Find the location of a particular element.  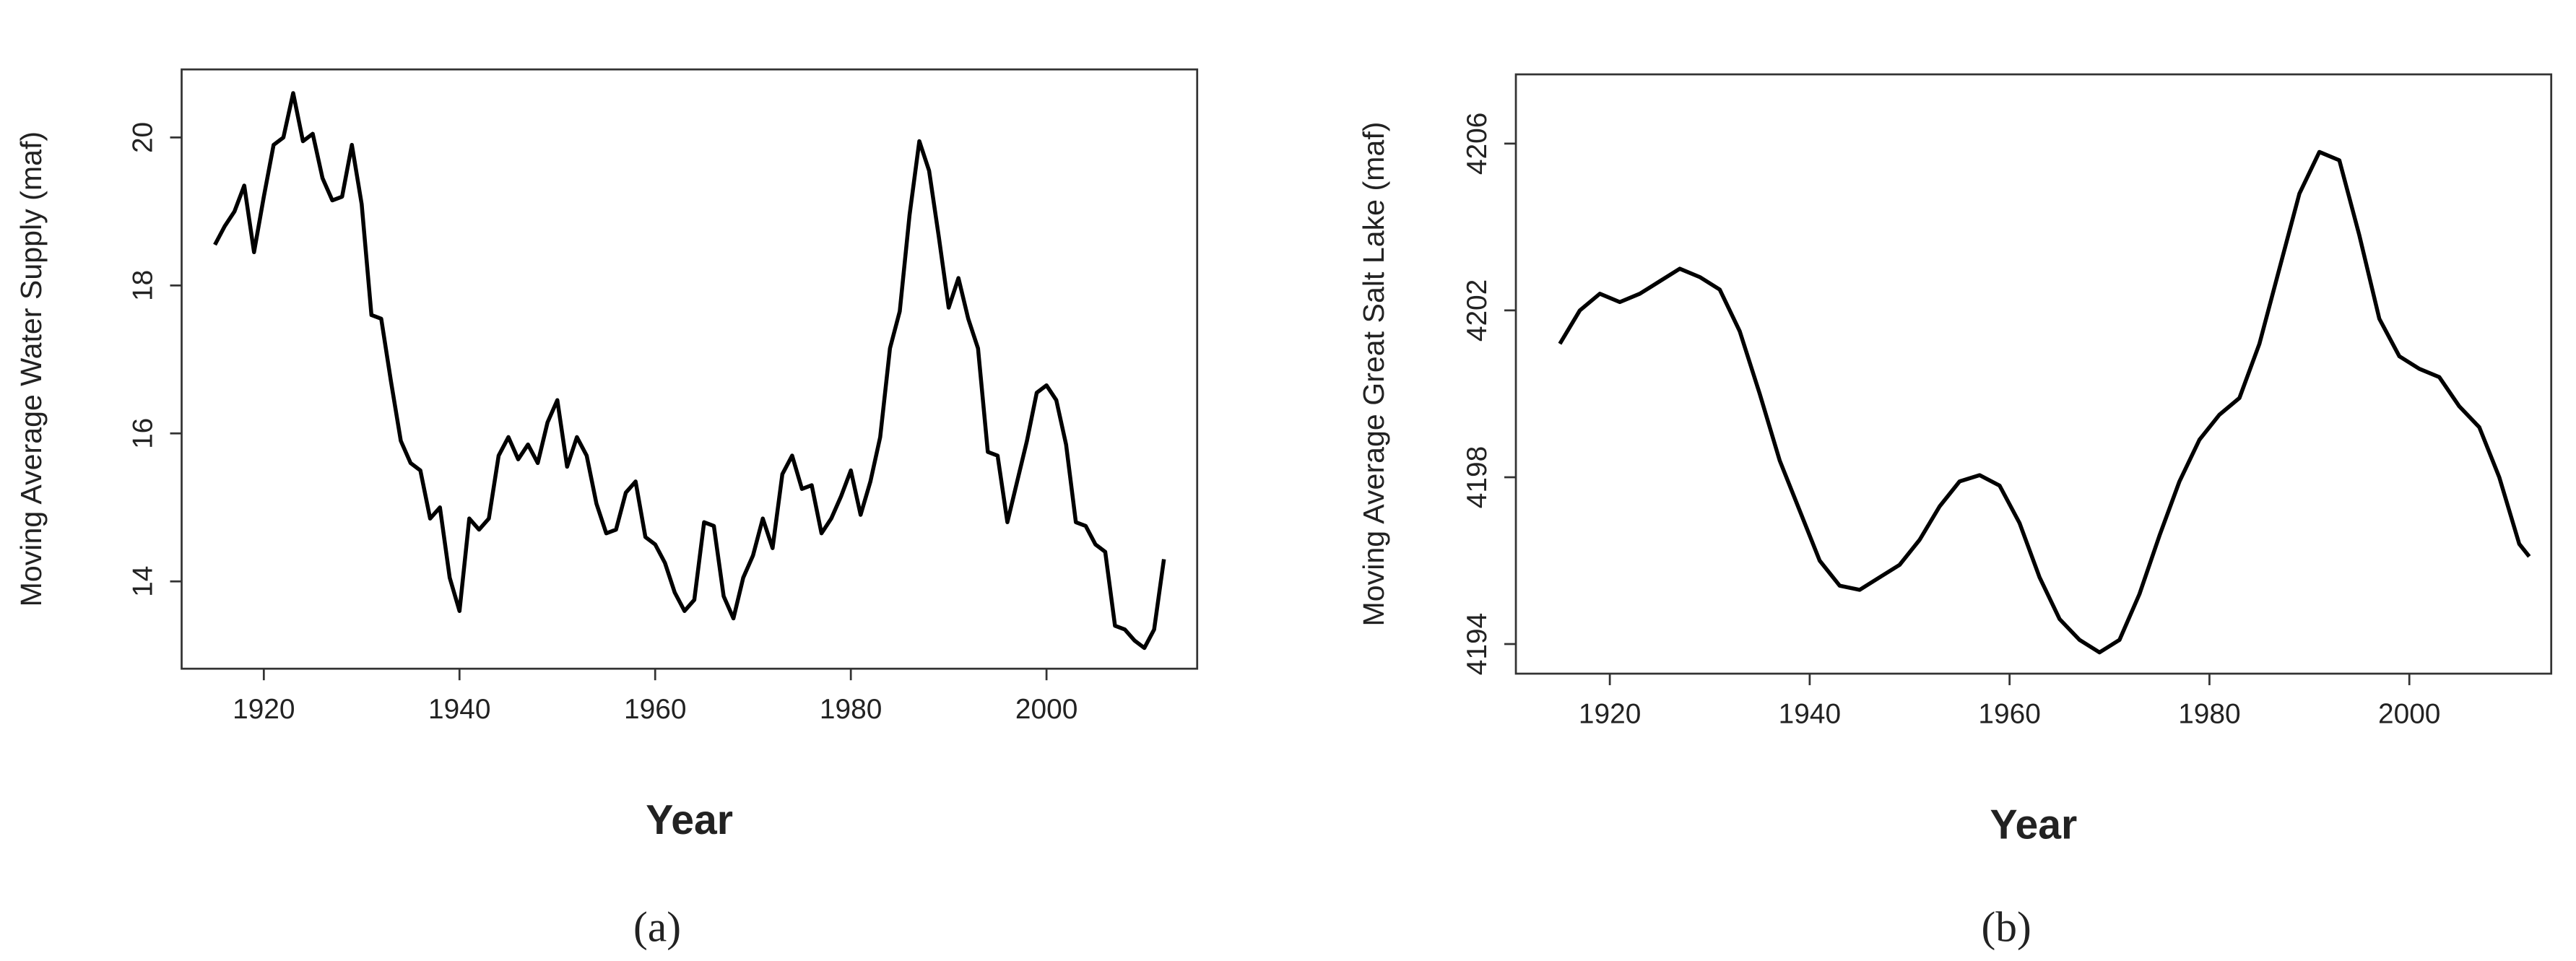

y-tick-label: 16 is located at coordinates (142, 433).